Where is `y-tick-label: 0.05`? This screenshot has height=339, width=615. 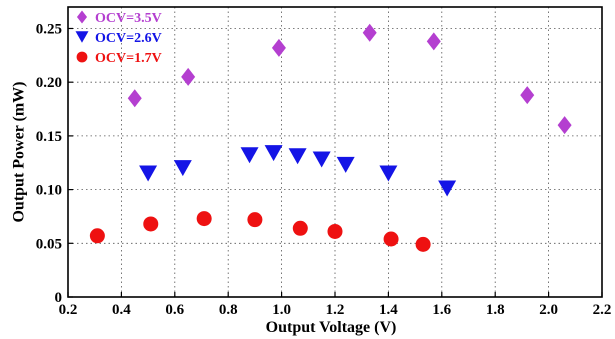 y-tick-label: 0.05 is located at coordinates (49, 244).